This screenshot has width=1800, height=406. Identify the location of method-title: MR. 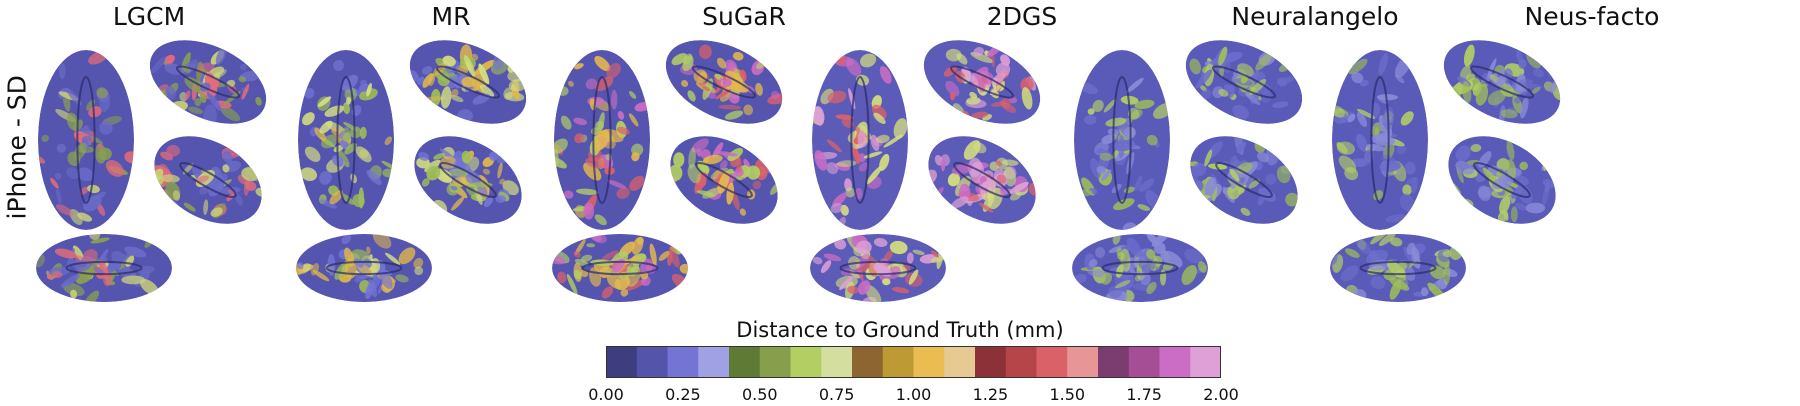
(451, 16).